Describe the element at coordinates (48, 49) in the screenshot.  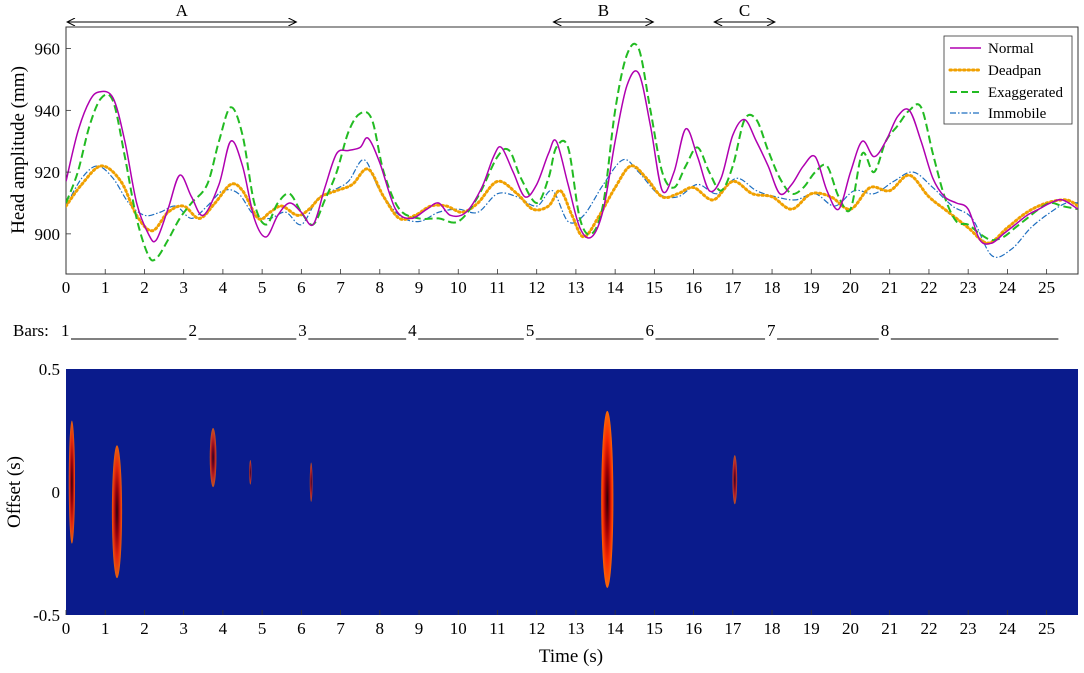
I see `top-y-tick-label: 960` at that location.